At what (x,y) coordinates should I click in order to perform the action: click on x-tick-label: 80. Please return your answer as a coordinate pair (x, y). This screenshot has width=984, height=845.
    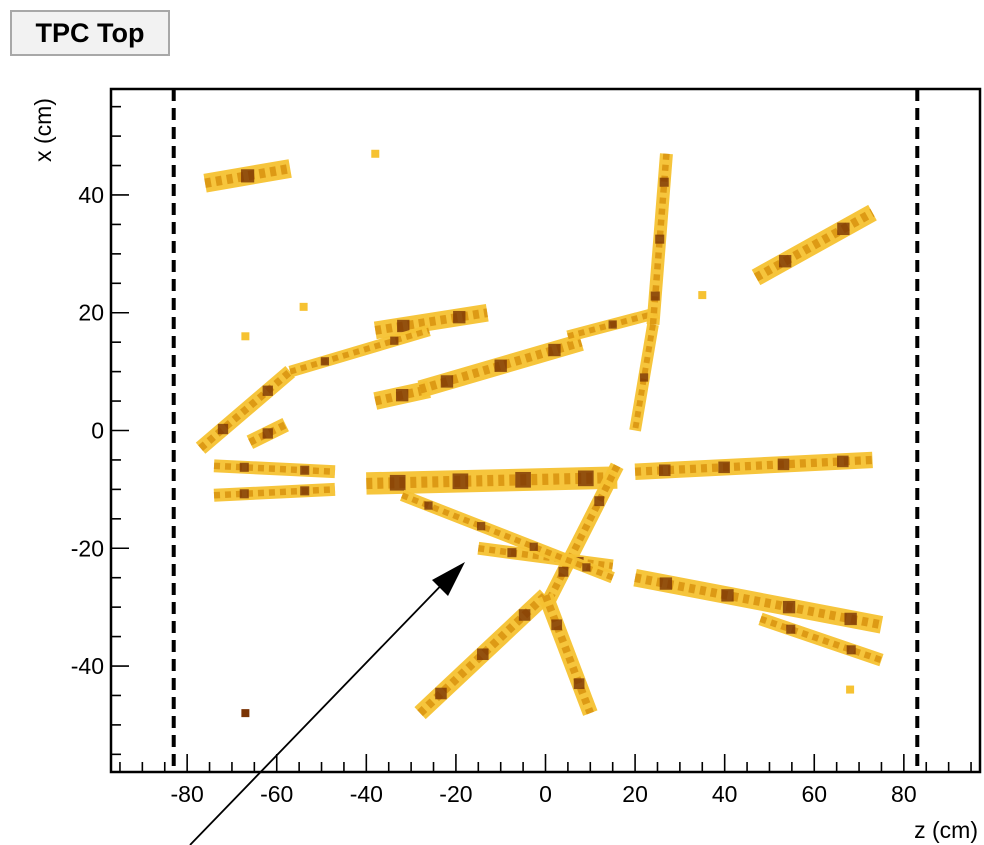
    Looking at the image, I should click on (904, 794).